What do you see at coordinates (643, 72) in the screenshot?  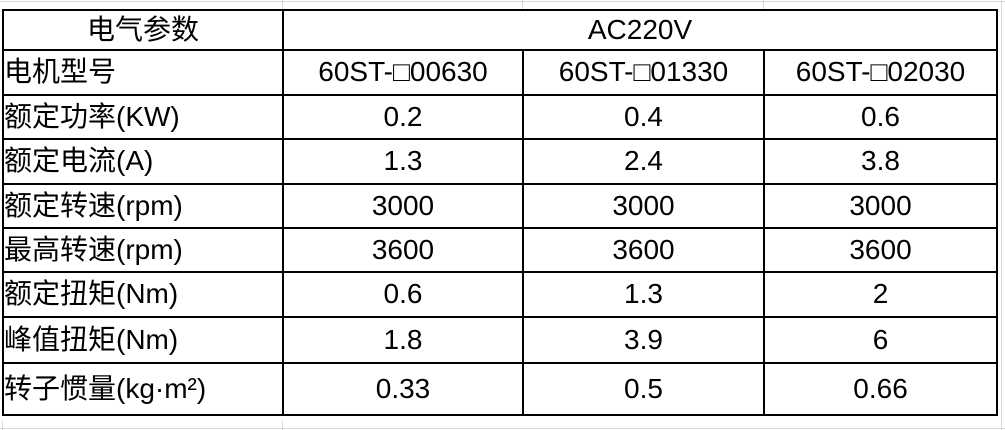 I see `motor-model-cell-2: 60ST-□01330` at bounding box center [643, 72].